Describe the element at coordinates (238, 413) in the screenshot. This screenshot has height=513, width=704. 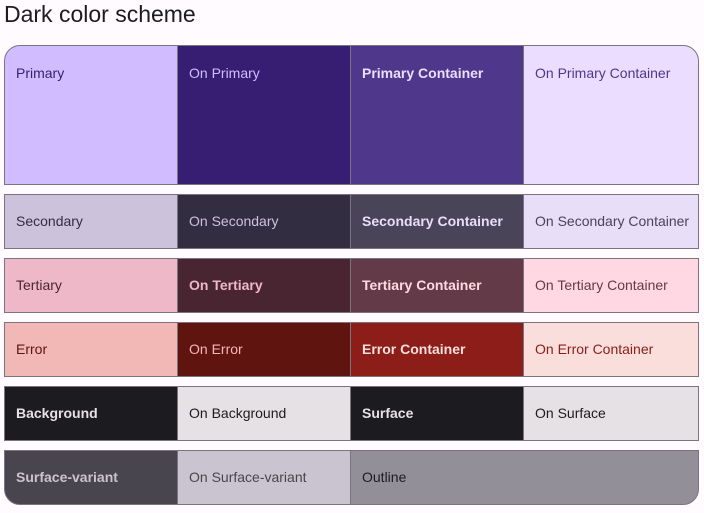
I see `swatch-label: On Background` at that location.